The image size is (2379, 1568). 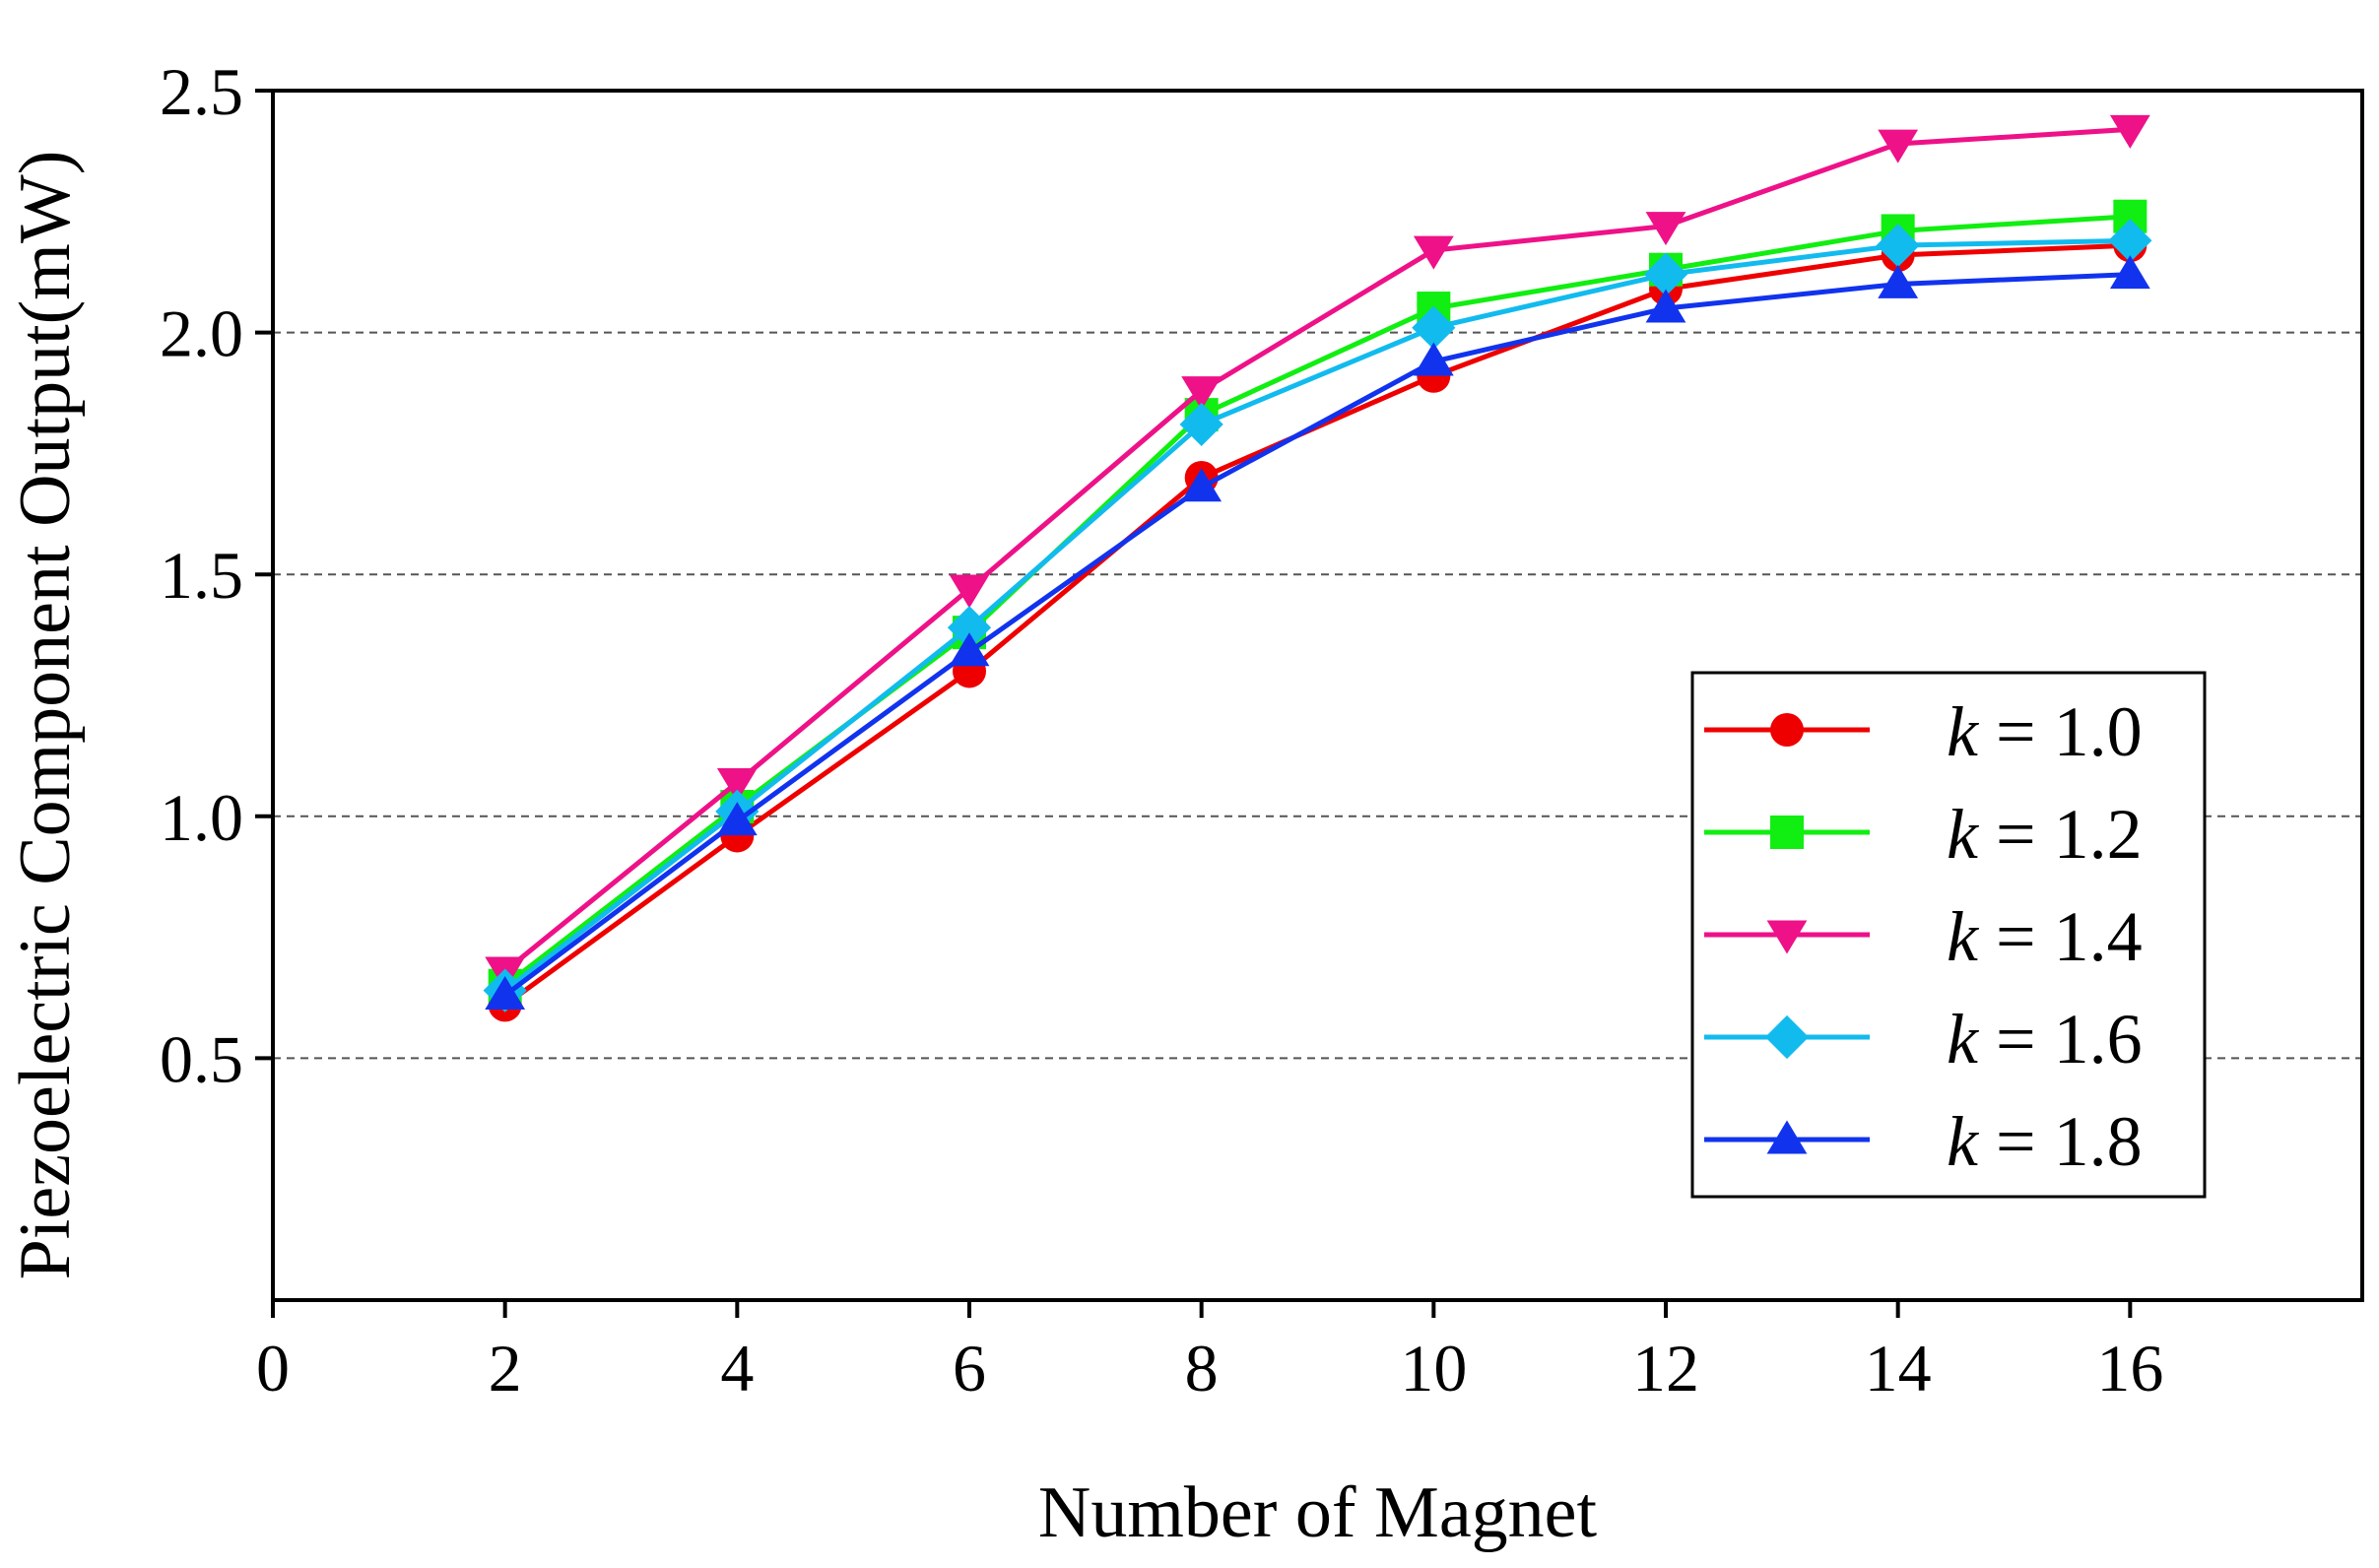 I want to click on x-tick-label: 14, so click(x=1898, y=1368).